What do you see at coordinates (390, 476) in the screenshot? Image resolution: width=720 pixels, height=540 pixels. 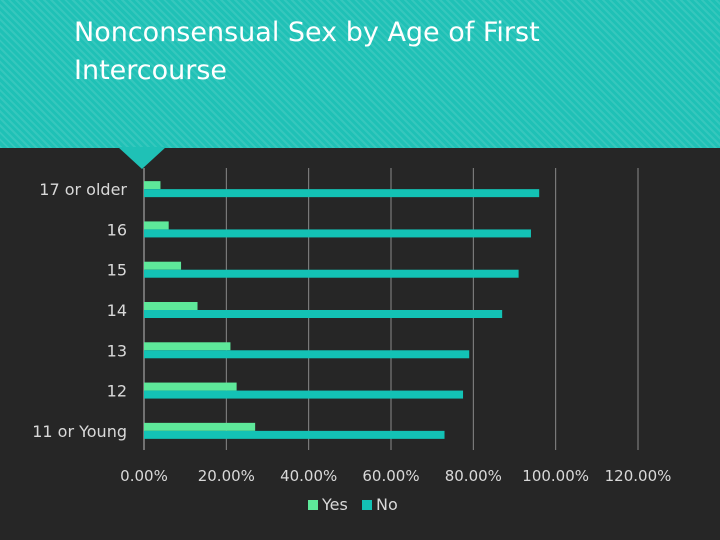 I see `x-tick-label: 60.00%` at bounding box center [390, 476].